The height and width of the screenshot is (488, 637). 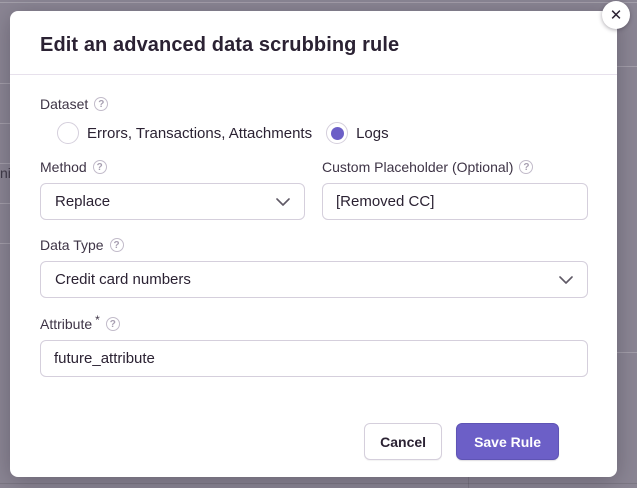 What do you see at coordinates (507, 441) in the screenshot?
I see `save-rule-button: Save Rule` at bounding box center [507, 441].